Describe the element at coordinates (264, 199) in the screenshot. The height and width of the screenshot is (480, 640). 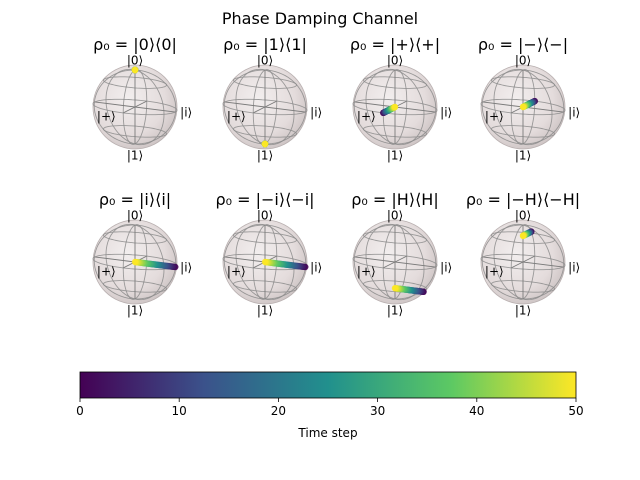
I see `subplot-title: ρ₀ = |−i⟩⟨−i|` at that location.